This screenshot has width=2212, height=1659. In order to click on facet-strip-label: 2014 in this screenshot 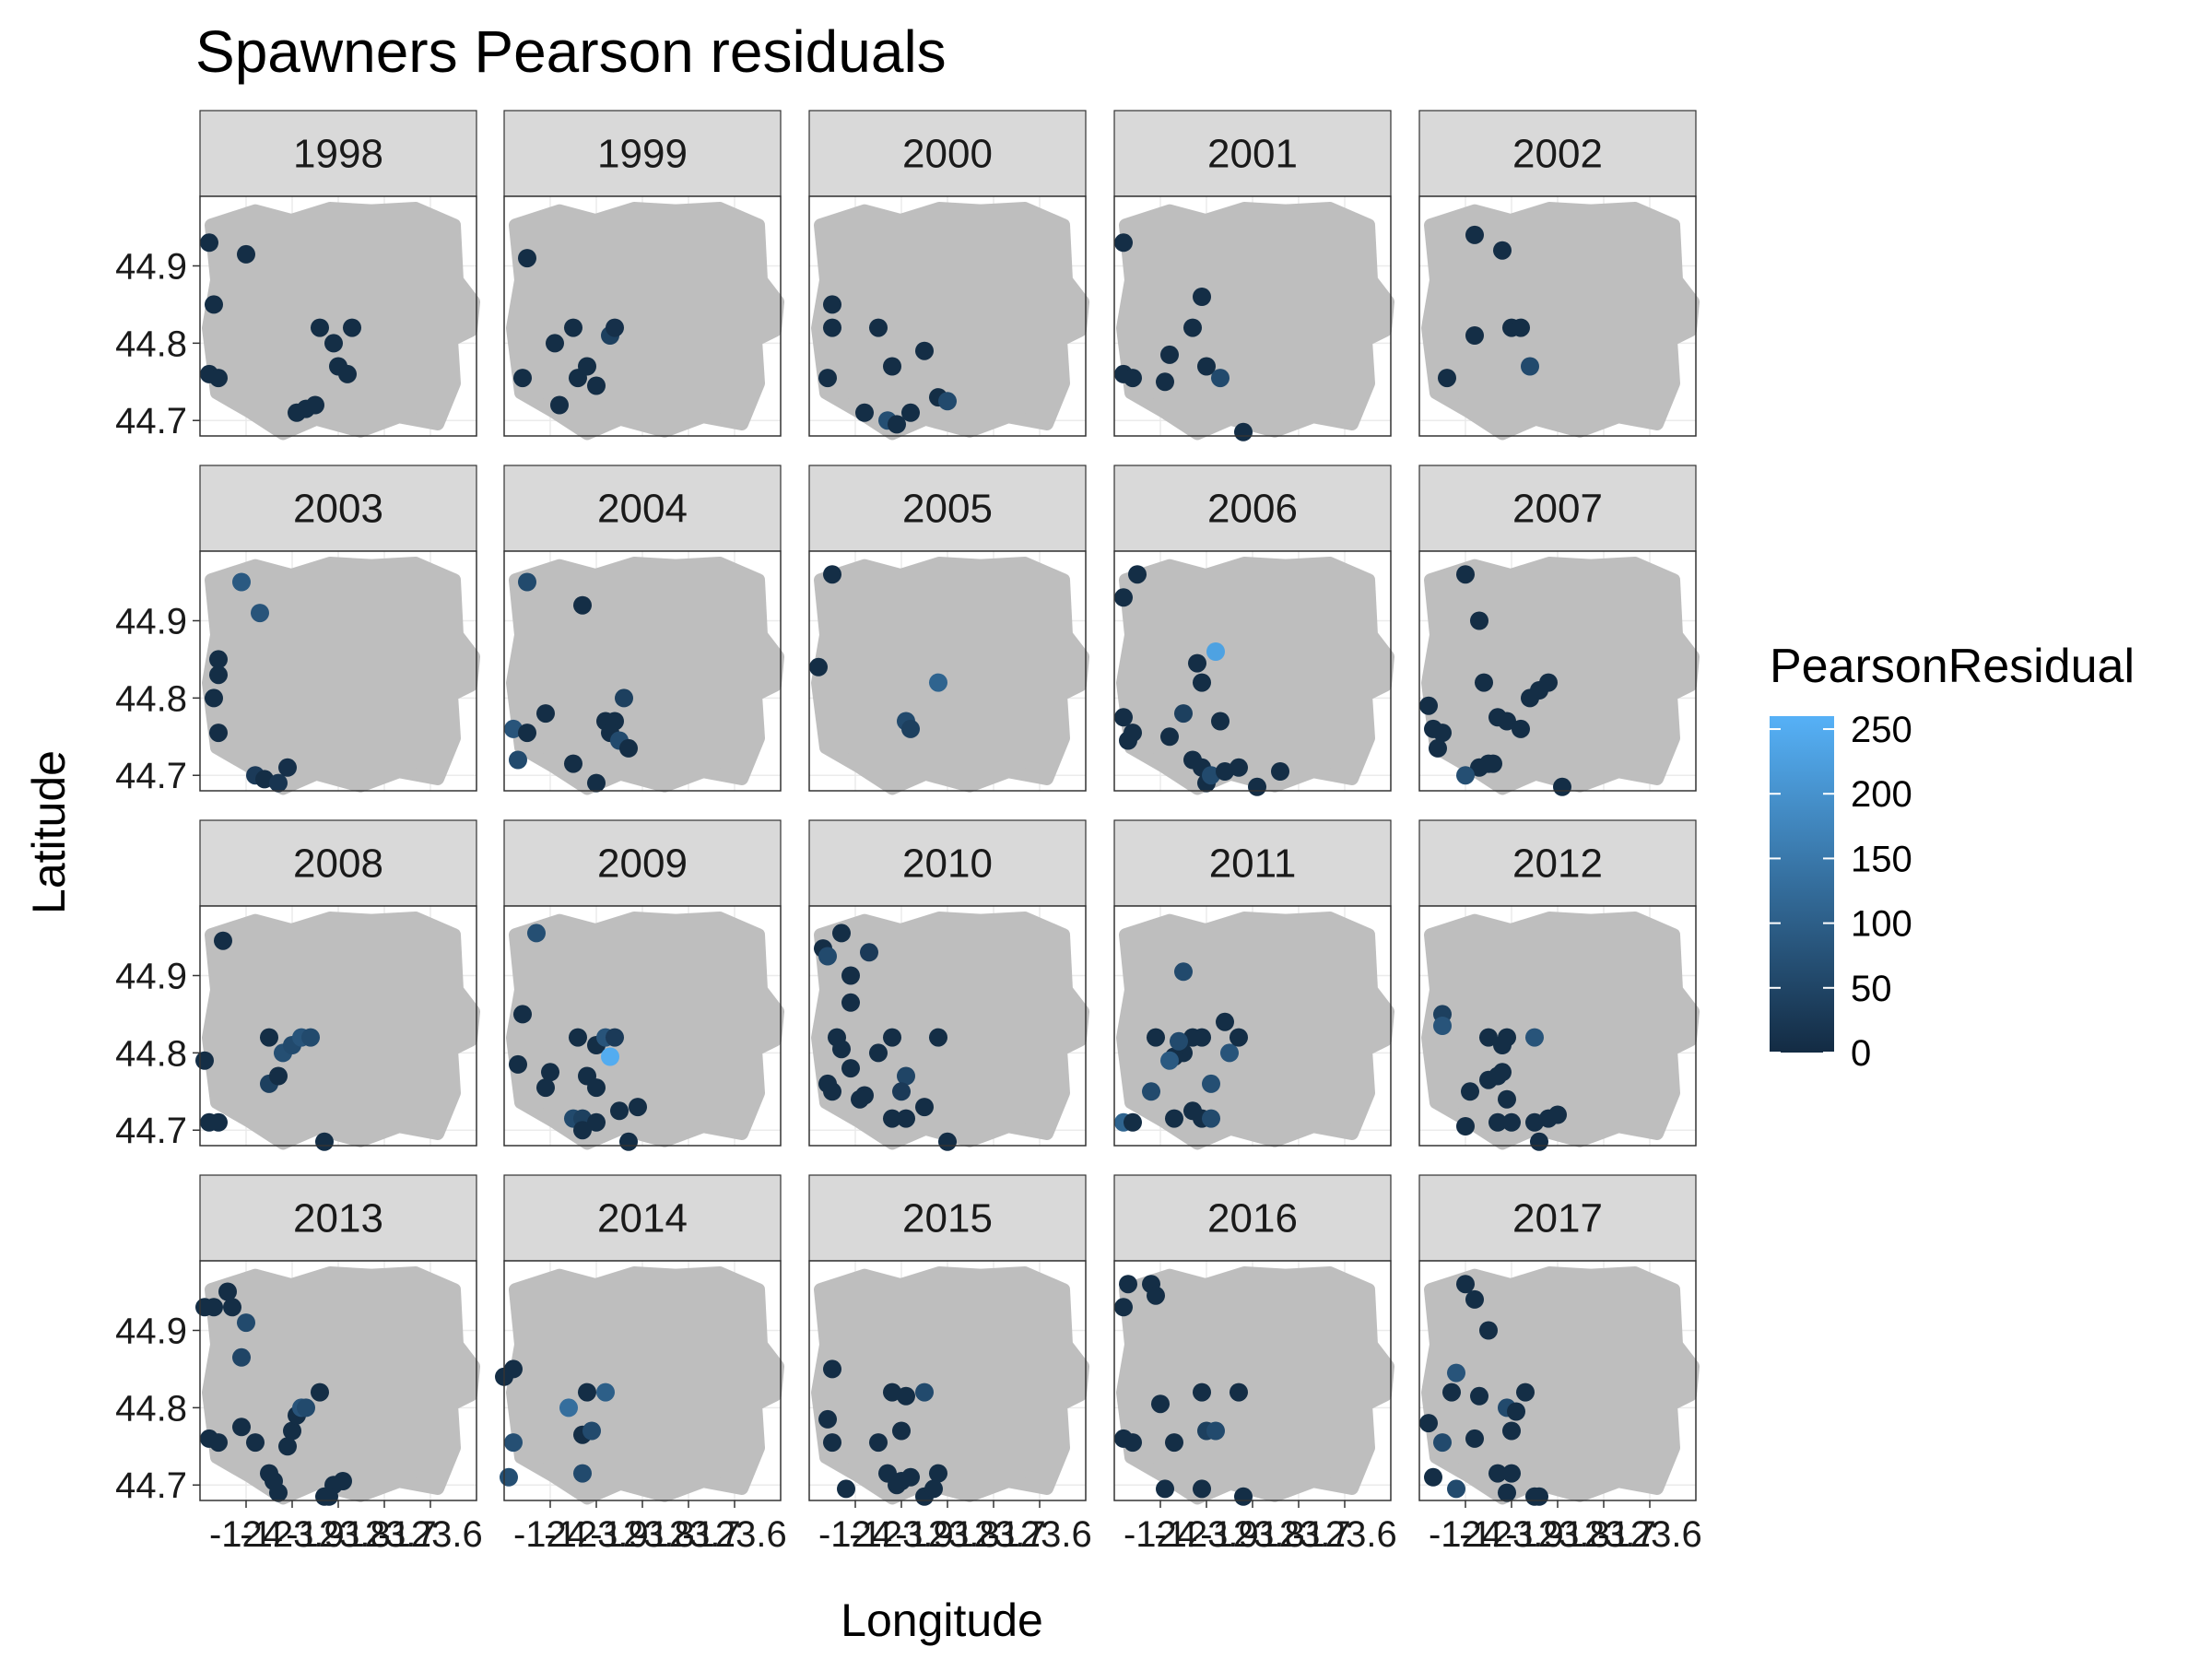, I will do `click(642, 1218)`.